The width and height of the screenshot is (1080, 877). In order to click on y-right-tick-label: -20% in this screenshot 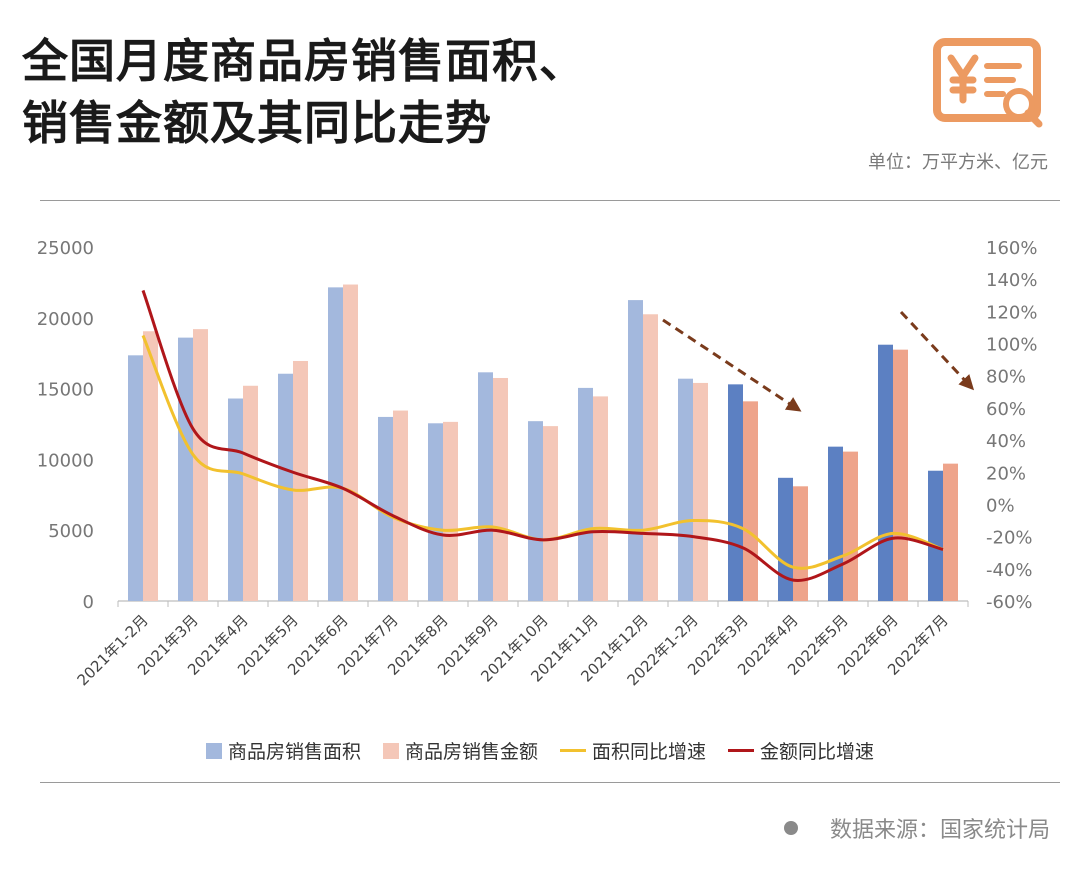, I will do `click(1009, 538)`.